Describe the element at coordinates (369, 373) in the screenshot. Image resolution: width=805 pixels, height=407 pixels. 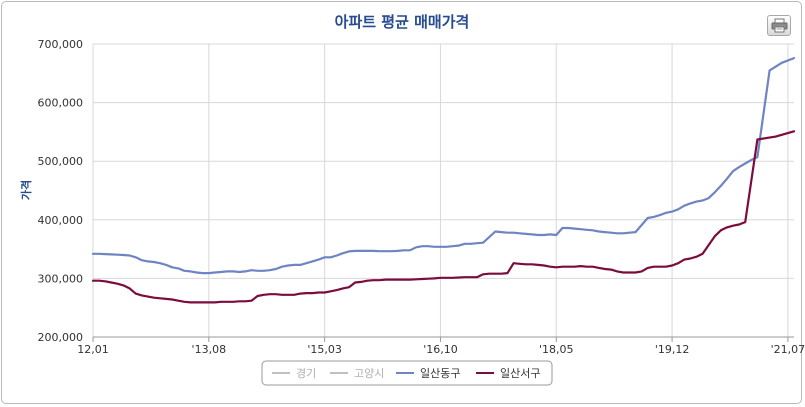
I see `legend-label: 고양시` at that location.